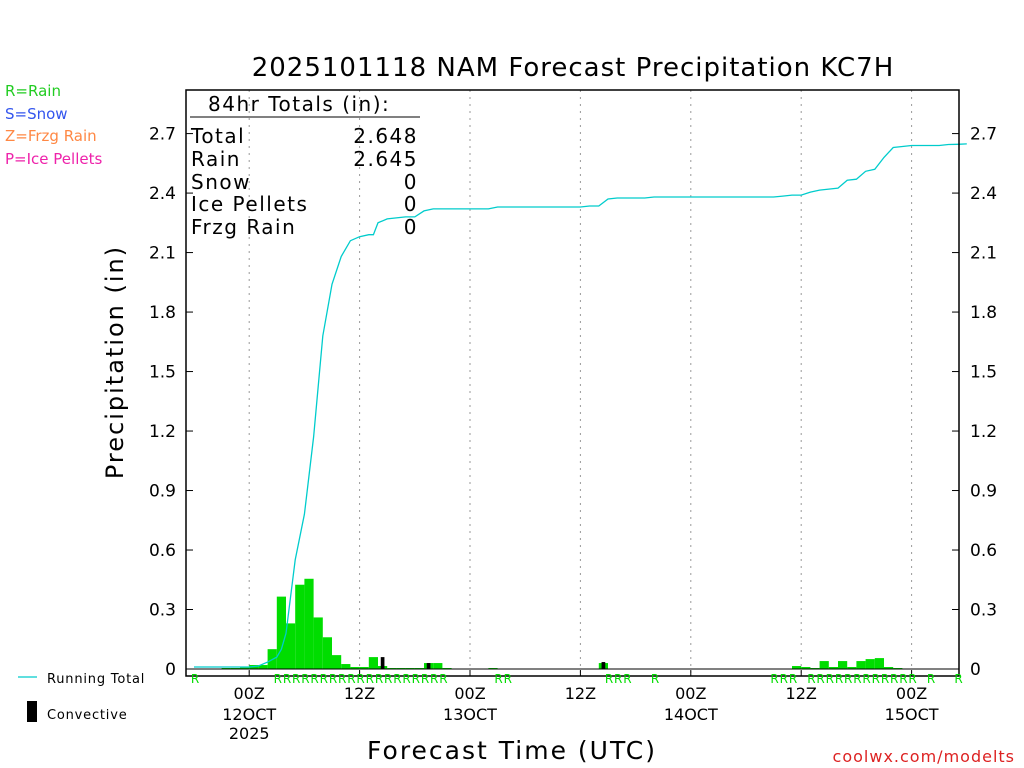 This screenshot has height=768, width=1024. What do you see at coordinates (162, 194) in the screenshot?
I see `y-tick-label-left: 2.4` at bounding box center [162, 194].